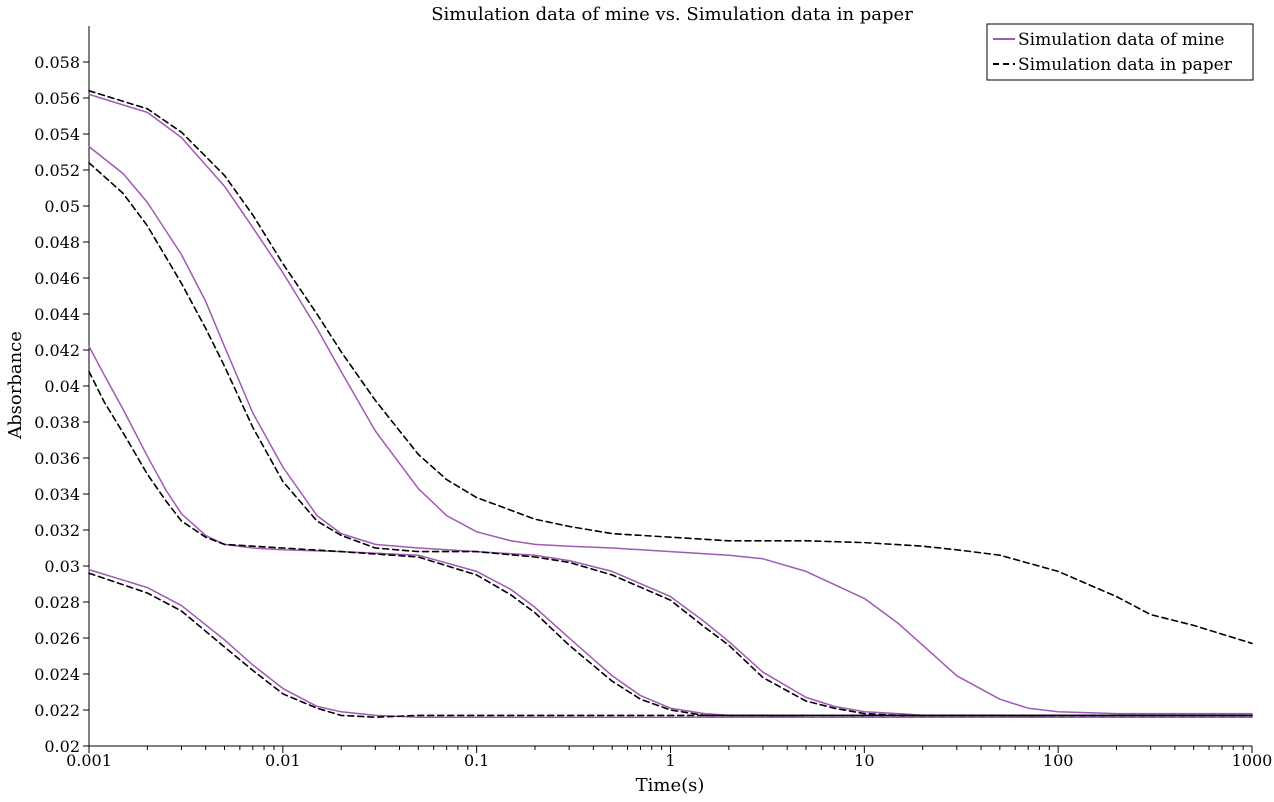 The height and width of the screenshot is (802, 1274). Describe the element at coordinates (1121, 40) in the screenshot. I see `legend-label-mine: Simulation data of mine` at that location.